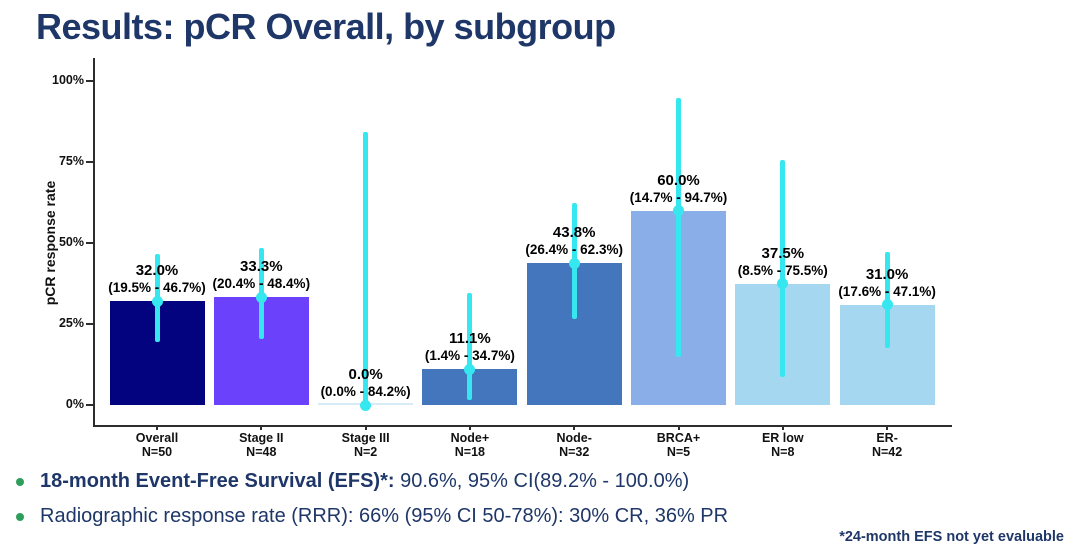 The image size is (1080, 555). What do you see at coordinates (365, 391) in the screenshot?
I see `ci-label: (0.0% - 84.2%)` at bounding box center [365, 391].